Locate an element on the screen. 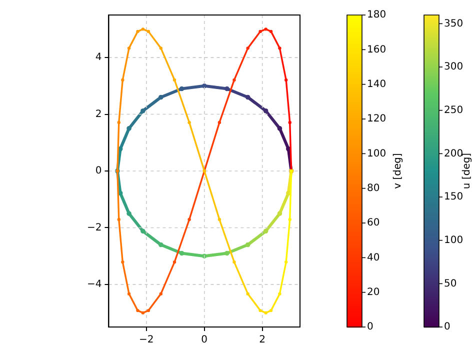 This screenshot has width=474, height=355. color-bar-label: 250 is located at coordinates (454, 110).